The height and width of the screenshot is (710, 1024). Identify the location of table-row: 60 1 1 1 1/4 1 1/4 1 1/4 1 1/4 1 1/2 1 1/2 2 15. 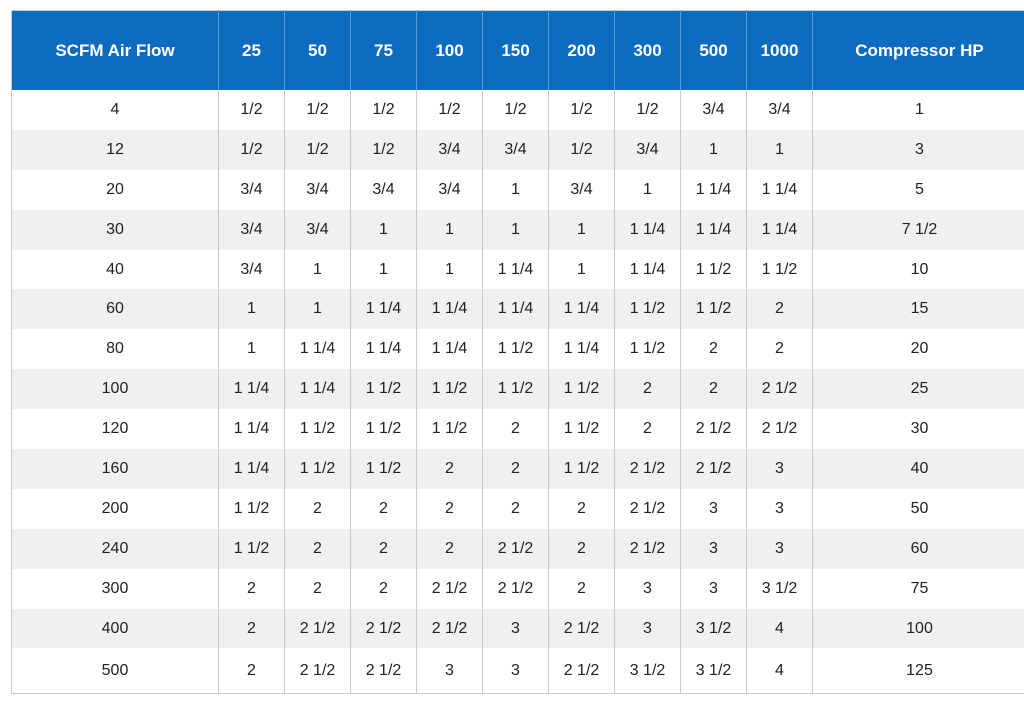
(517, 309).